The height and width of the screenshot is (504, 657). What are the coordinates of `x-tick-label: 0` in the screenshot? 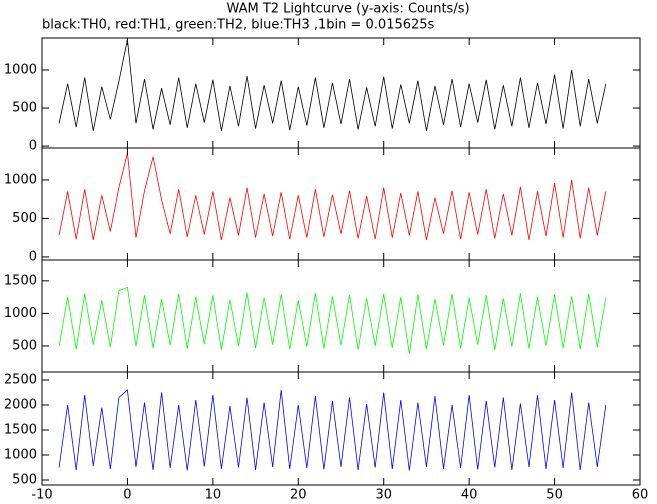 It's located at (127, 495).